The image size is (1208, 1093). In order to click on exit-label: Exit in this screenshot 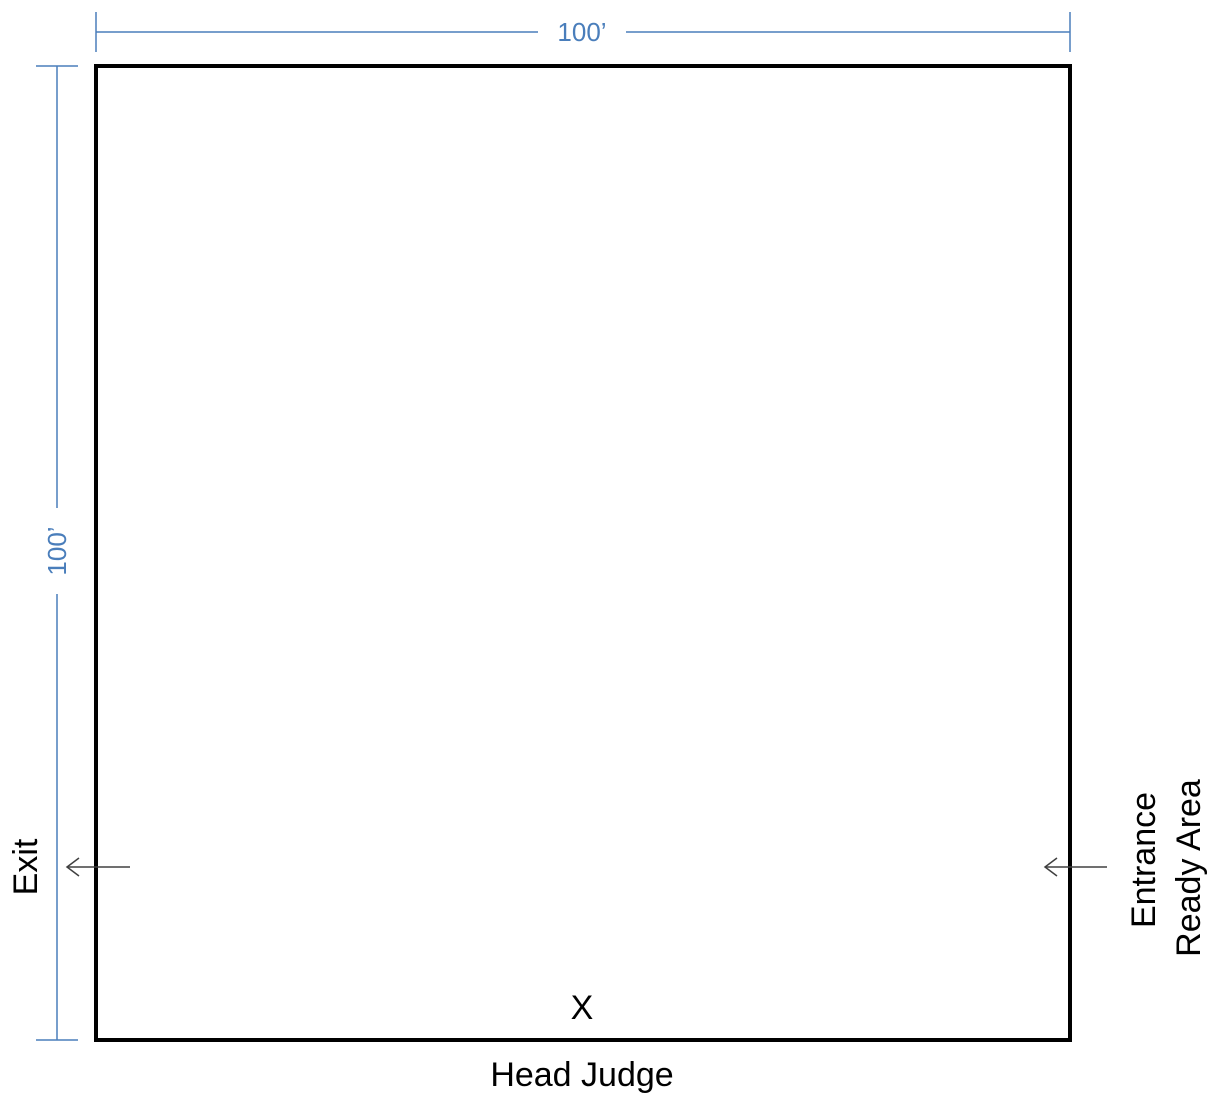, I will do `click(26, 866)`.